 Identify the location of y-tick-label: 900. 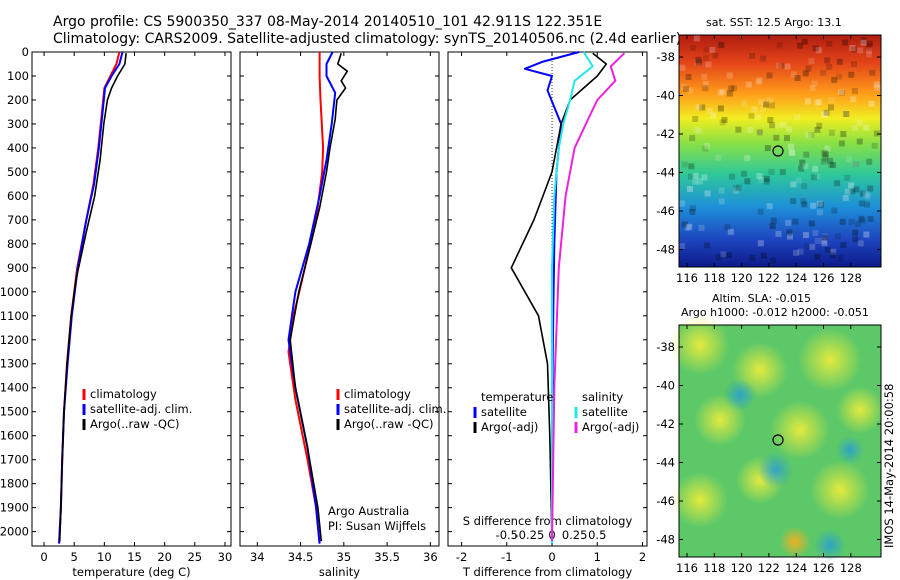
(18, 268).